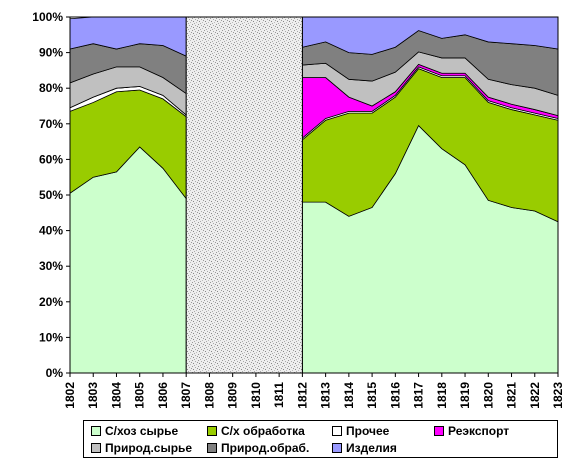  I want to click on x-tick-label: 1816, so click(395, 395).